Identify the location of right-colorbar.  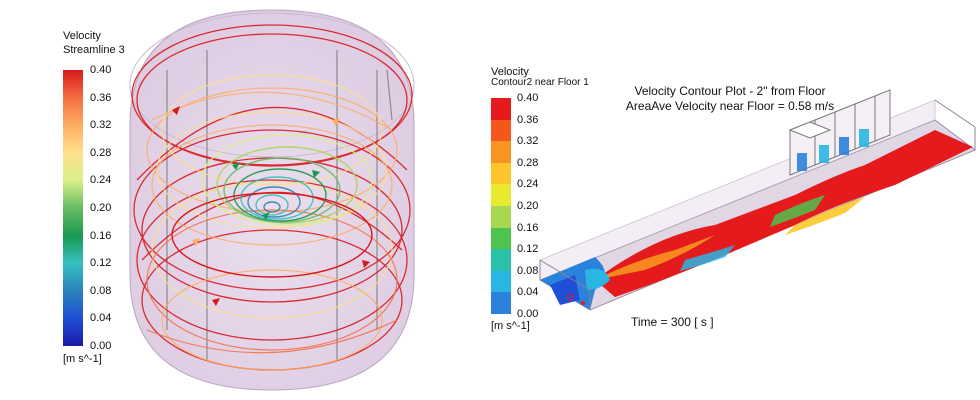
(501, 206).